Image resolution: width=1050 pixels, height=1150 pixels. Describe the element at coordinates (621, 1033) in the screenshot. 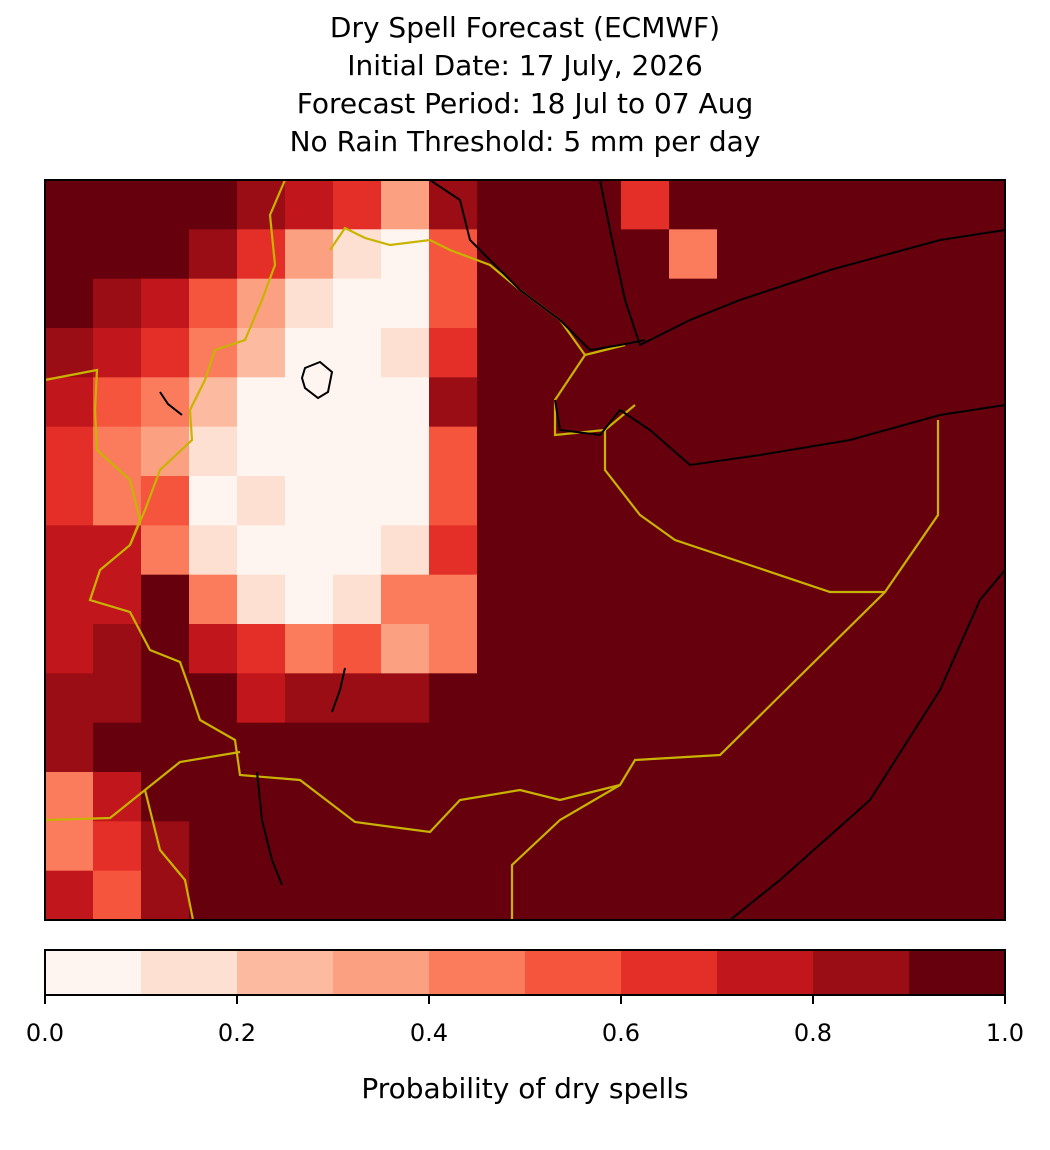

I see `colorbar-tick-label: 0.6` at that location.